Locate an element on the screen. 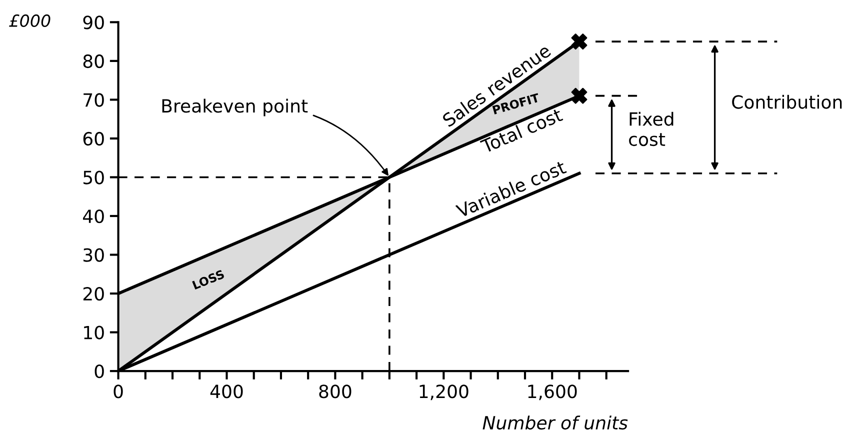 This screenshot has width=851, height=435. annotation: LOSS is located at coordinates (208, 280).